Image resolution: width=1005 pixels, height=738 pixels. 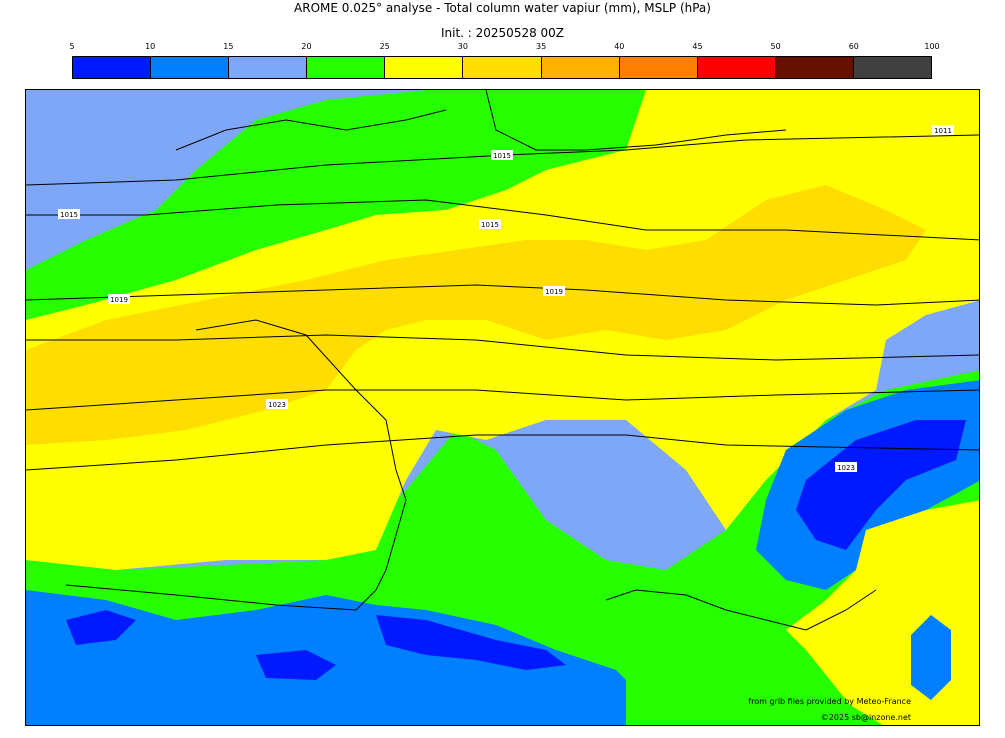 I want to click on isobar-label: 1011, so click(x=943, y=131).